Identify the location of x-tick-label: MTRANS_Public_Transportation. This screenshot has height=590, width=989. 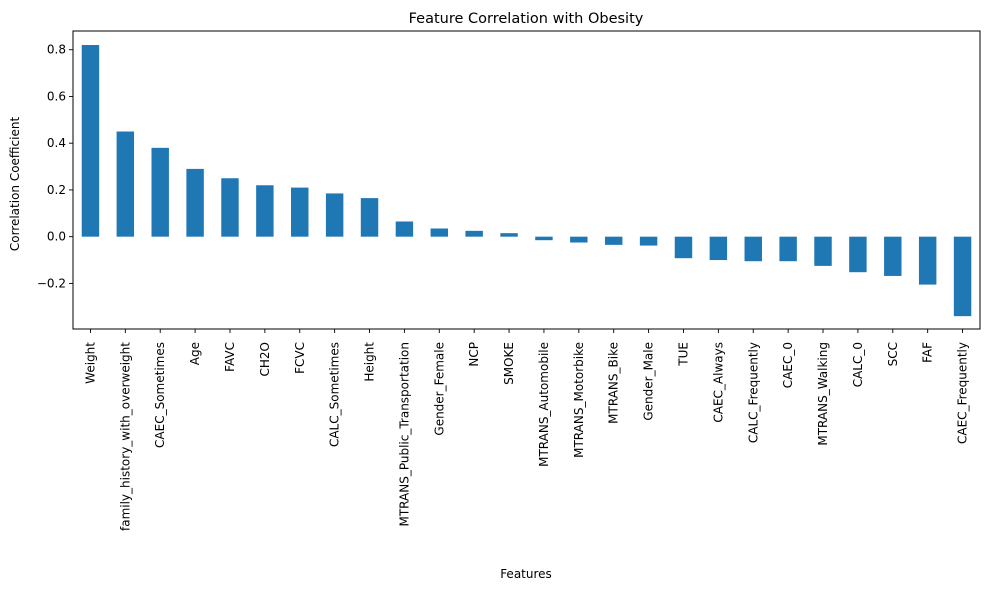
(404, 434).